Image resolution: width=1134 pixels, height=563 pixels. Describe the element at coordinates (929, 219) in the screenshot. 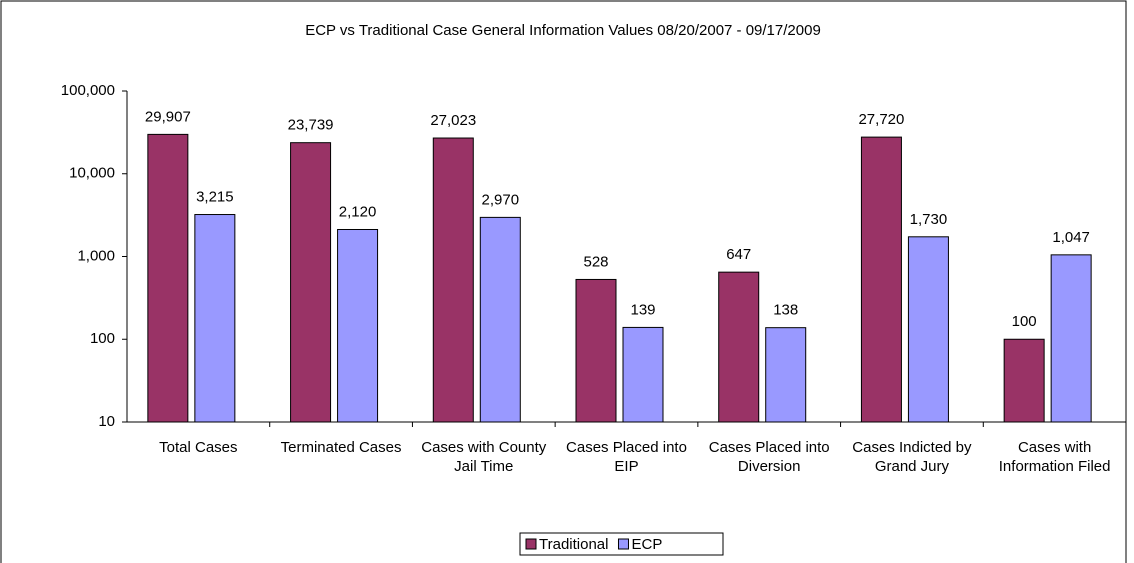

I see `value-label: 1,730` at that location.